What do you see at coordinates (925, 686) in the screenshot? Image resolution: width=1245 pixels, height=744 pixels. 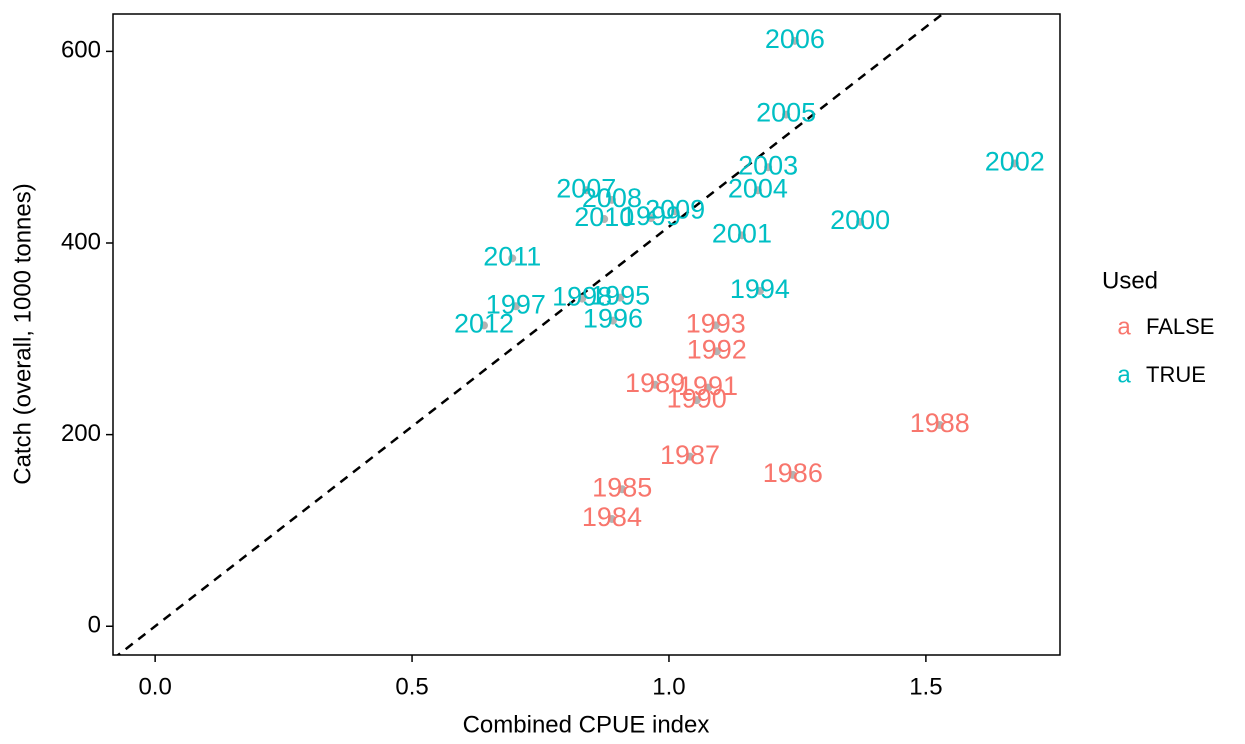 I see `x-tick-label: 1.5` at bounding box center [925, 686].